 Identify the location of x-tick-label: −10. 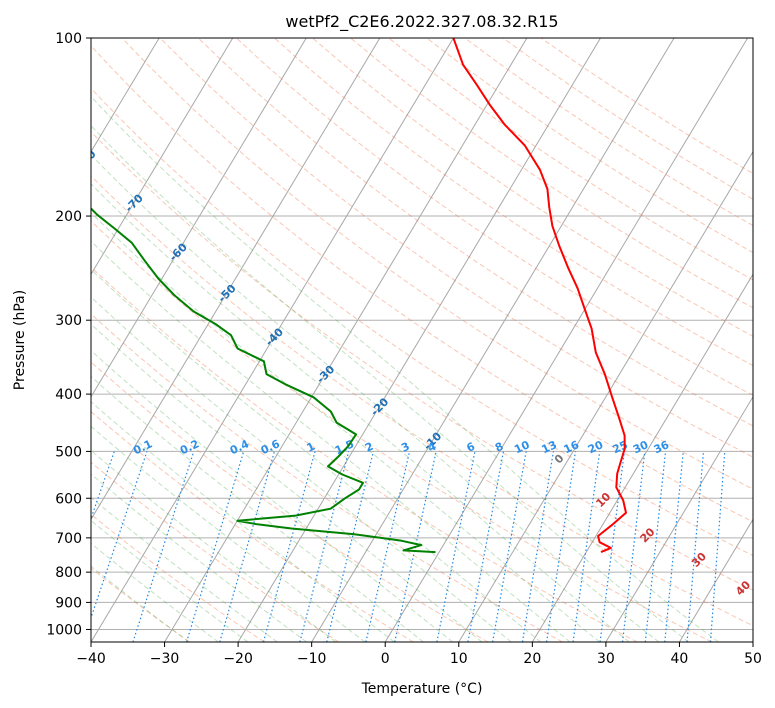
(312, 659).